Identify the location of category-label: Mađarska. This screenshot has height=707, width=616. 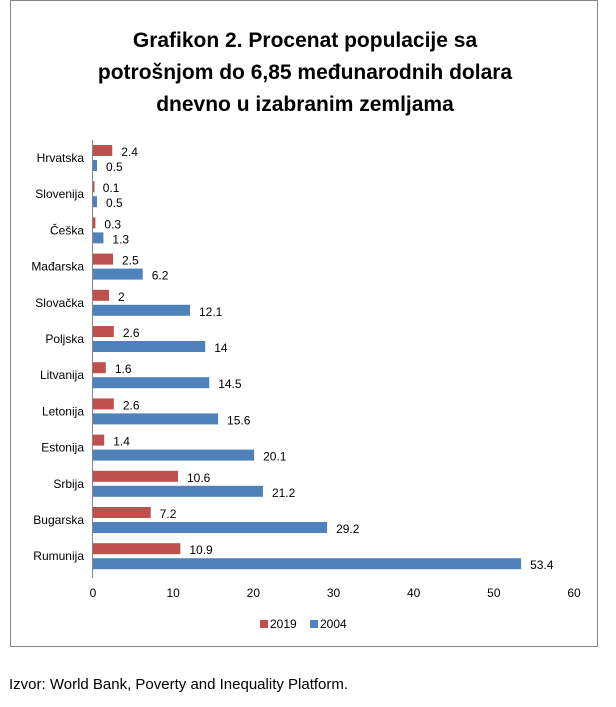
(57, 267).